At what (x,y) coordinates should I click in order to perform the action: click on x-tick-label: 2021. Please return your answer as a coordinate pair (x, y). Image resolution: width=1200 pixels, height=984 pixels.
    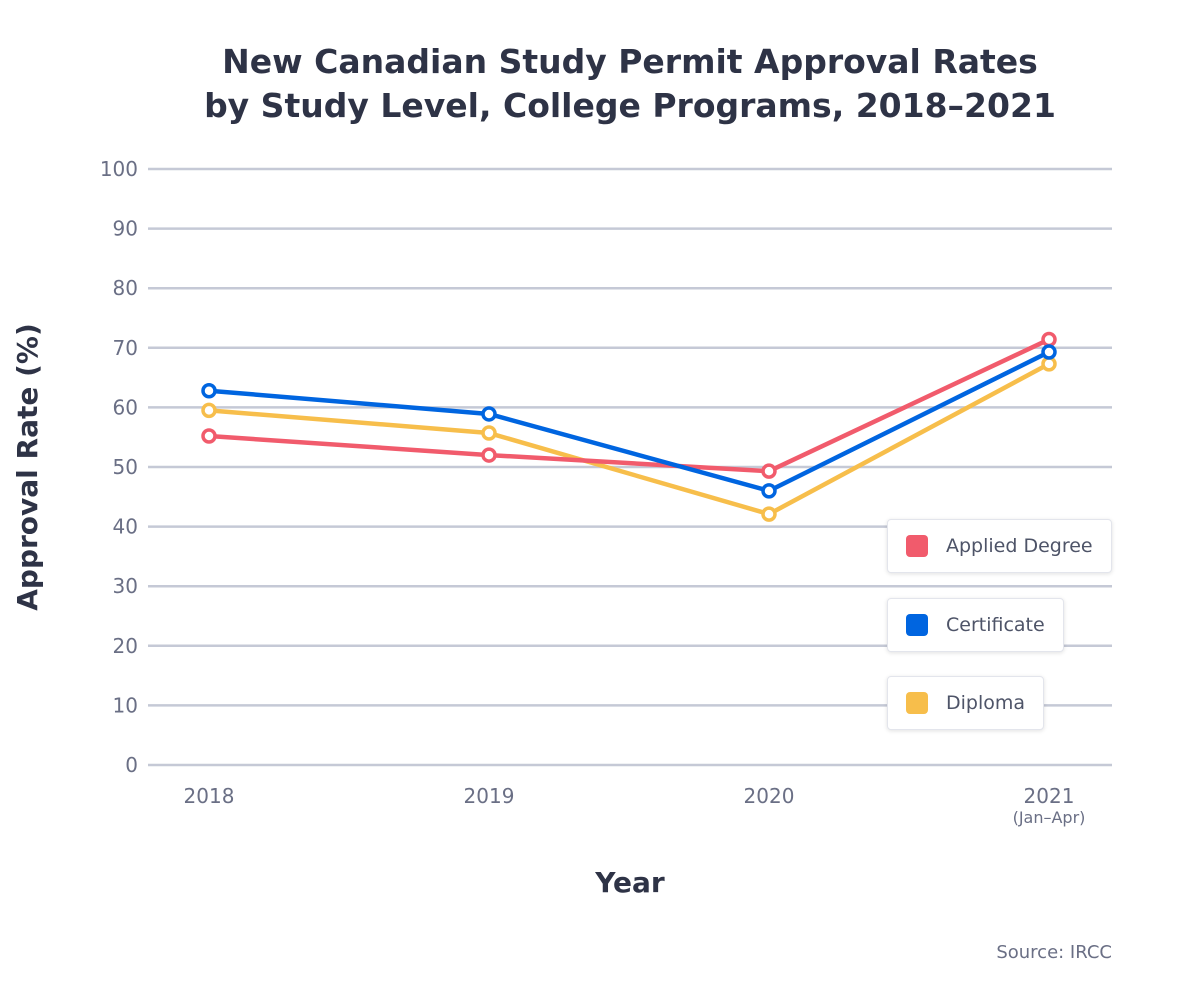
    Looking at the image, I should click on (1049, 796).